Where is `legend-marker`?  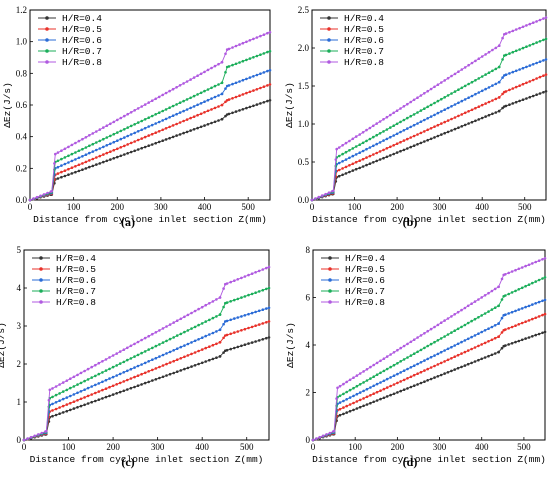 legend-marker is located at coordinates (329, 29).